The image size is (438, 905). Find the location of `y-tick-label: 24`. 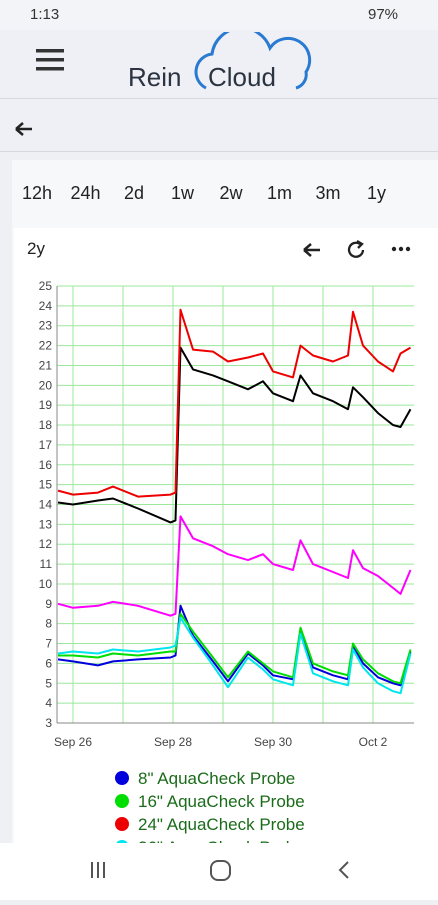

y-tick-label: 24 is located at coordinates (46, 306).